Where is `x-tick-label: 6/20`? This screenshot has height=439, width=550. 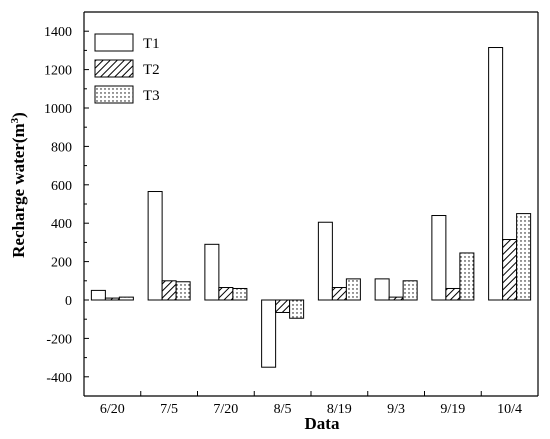 x-tick-label: 6/20 is located at coordinates (112, 409).